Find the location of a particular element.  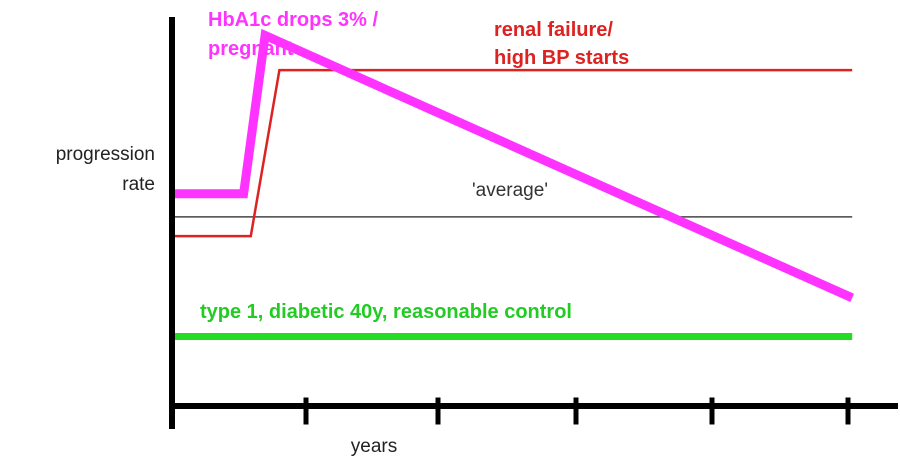

type1-annotation: type 1, diabetic 40y, reasonable control is located at coordinates (386, 312).